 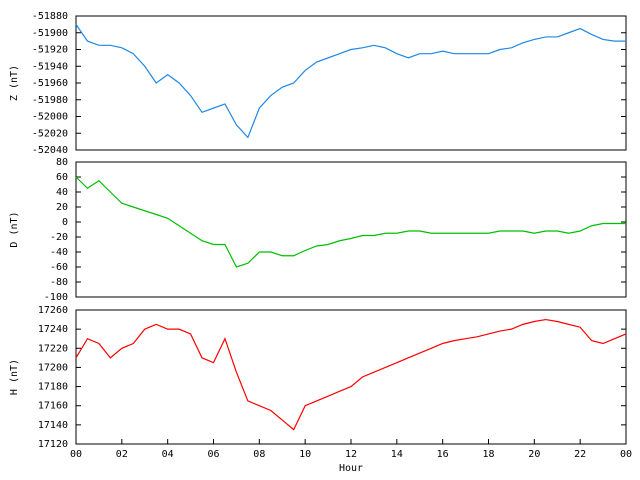 I want to click on y-tick-label: 0, so click(x=65, y=222).